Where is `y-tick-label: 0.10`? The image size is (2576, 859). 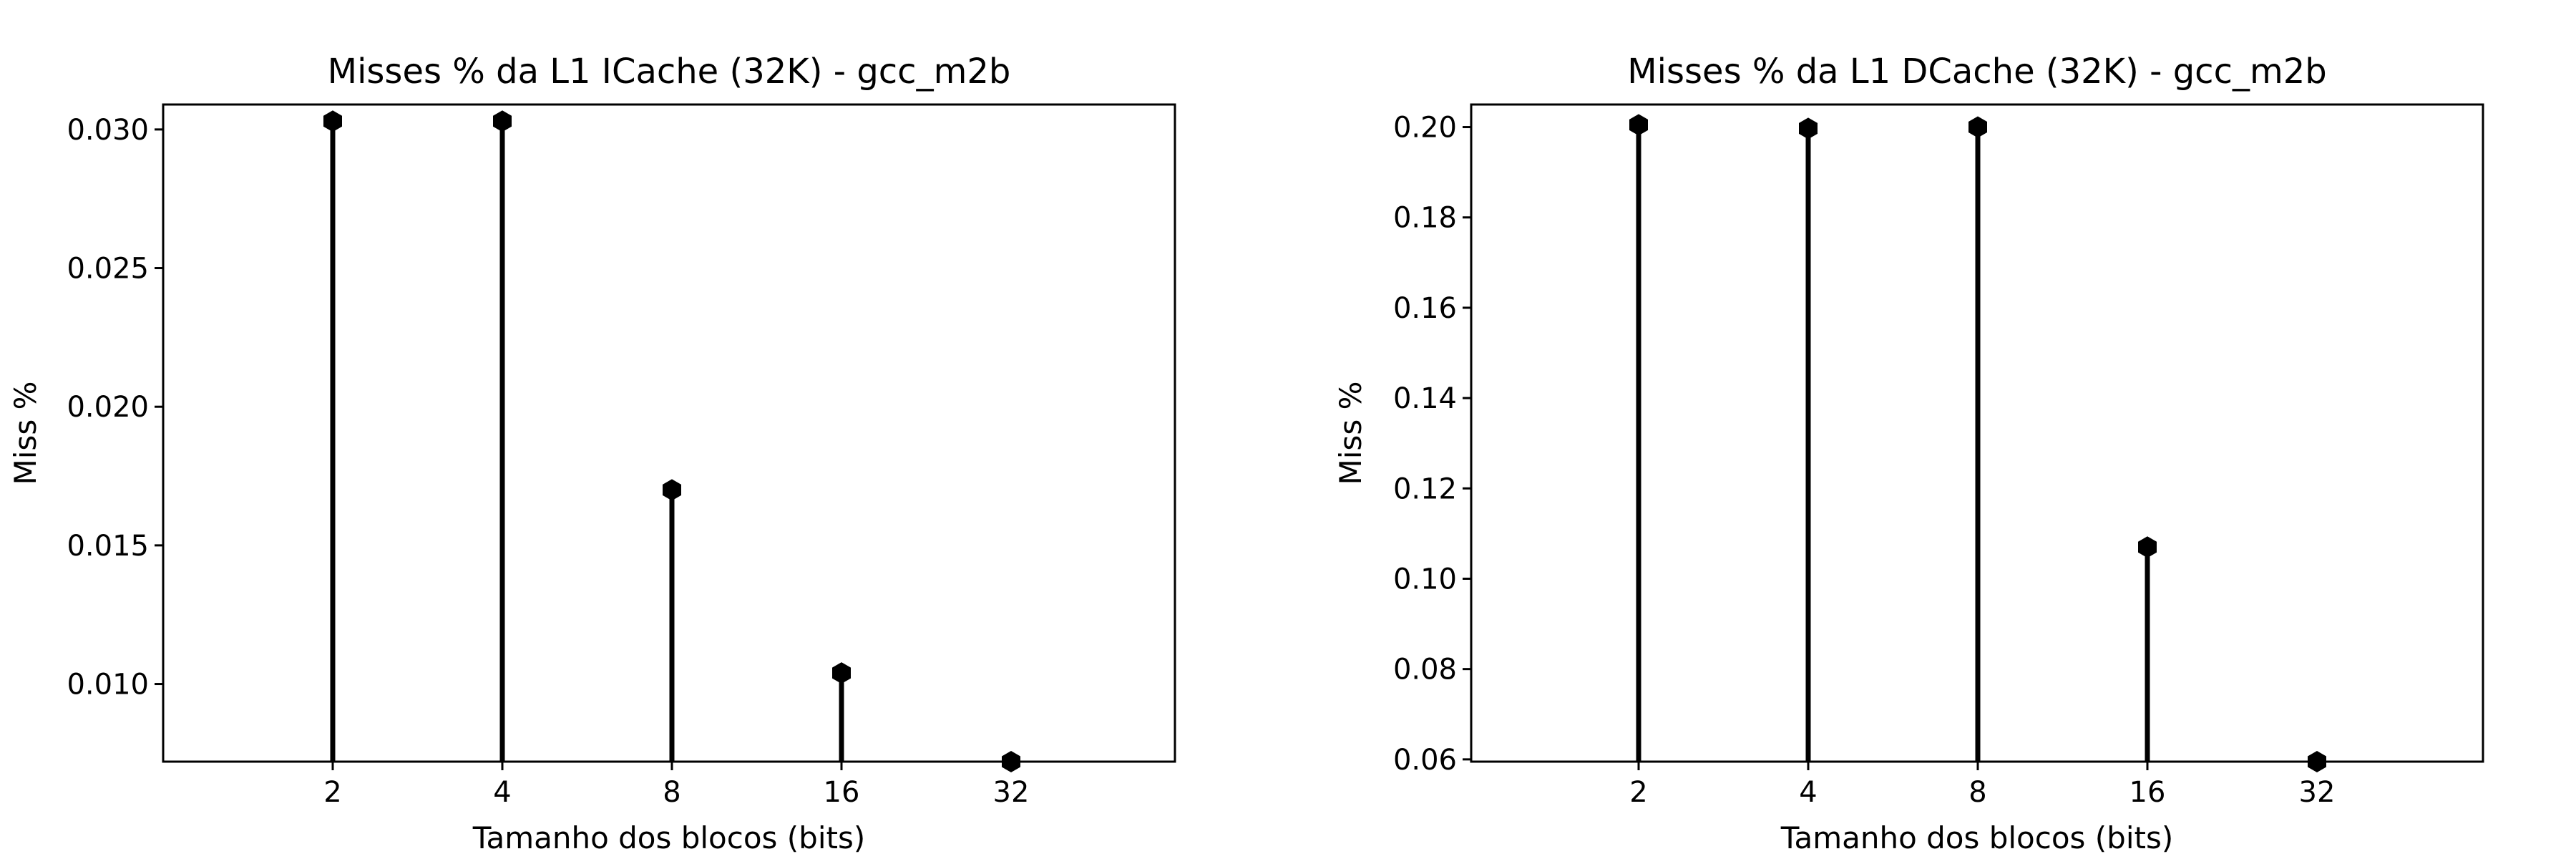 y-tick-label: 0.10 is located at coordinates (1425, 579).